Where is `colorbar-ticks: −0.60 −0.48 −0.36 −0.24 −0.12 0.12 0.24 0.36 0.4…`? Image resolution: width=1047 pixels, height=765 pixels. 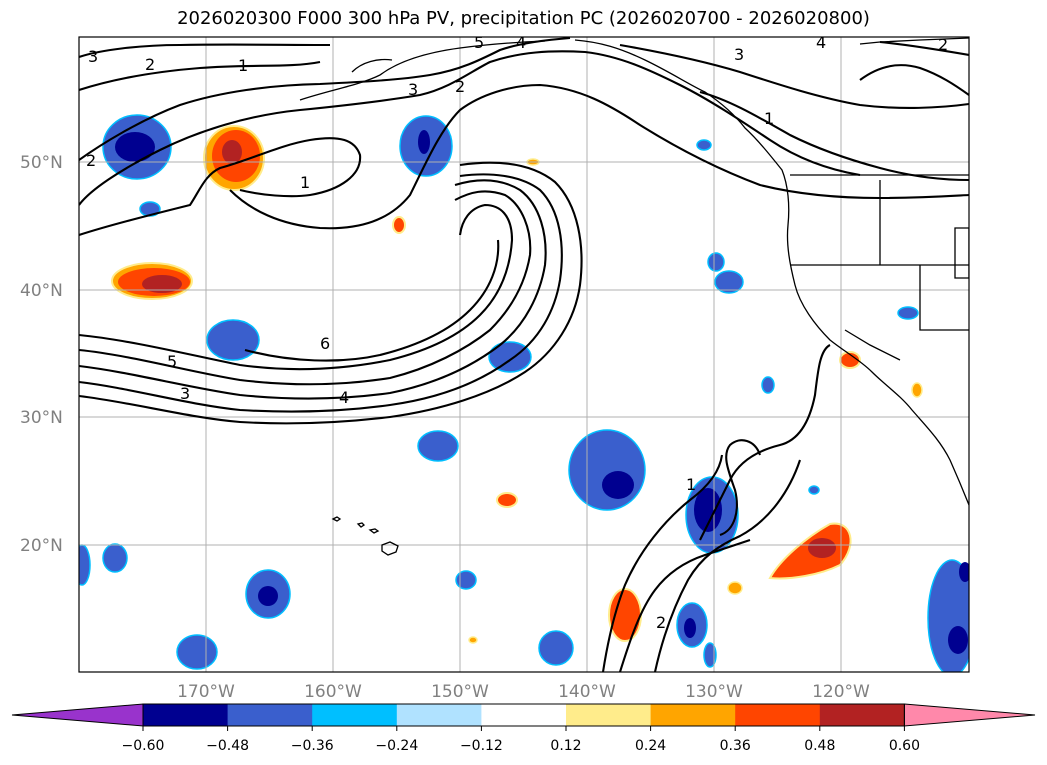 colorbar-ticks: −0.60 −0.48 −0.36 −0.24 −0.12 0.12 0.24 0.36 0.4… is located at coordinates (521, 740).